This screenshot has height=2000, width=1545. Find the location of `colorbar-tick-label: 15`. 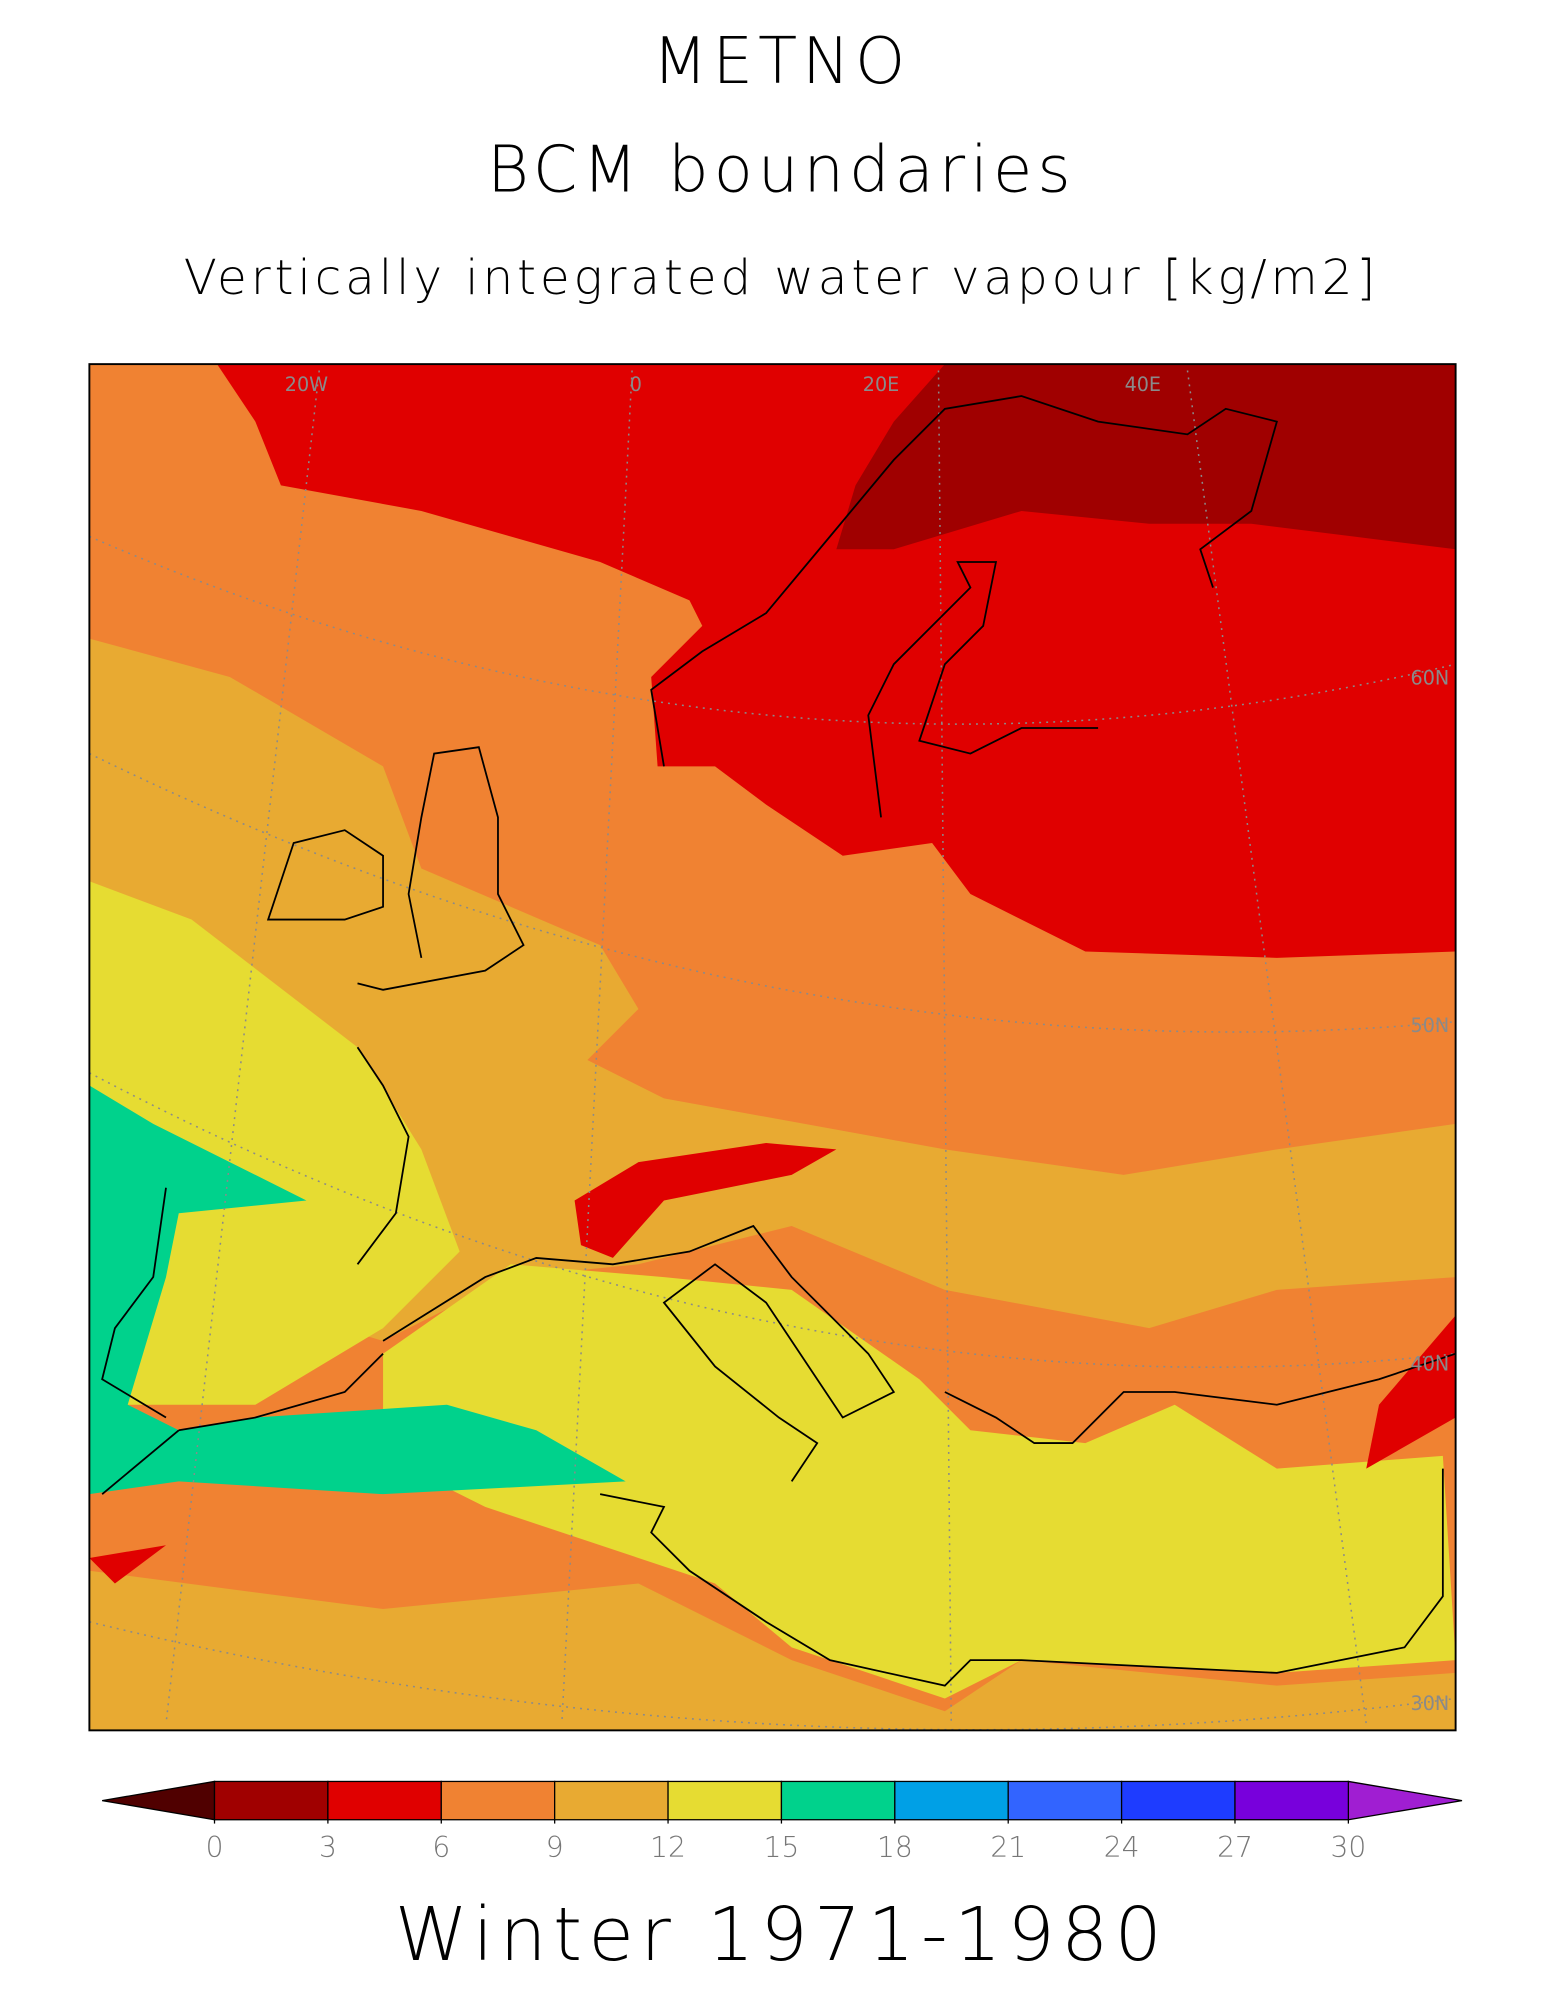

colorbar-tick-label: 15 is located at coordinates (782, 1847).